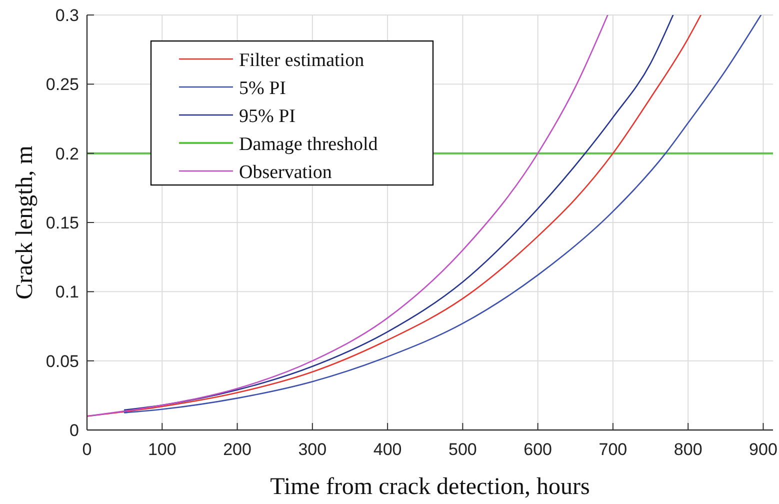  I want to click on x-tick-label: 600, so click(538, 449).